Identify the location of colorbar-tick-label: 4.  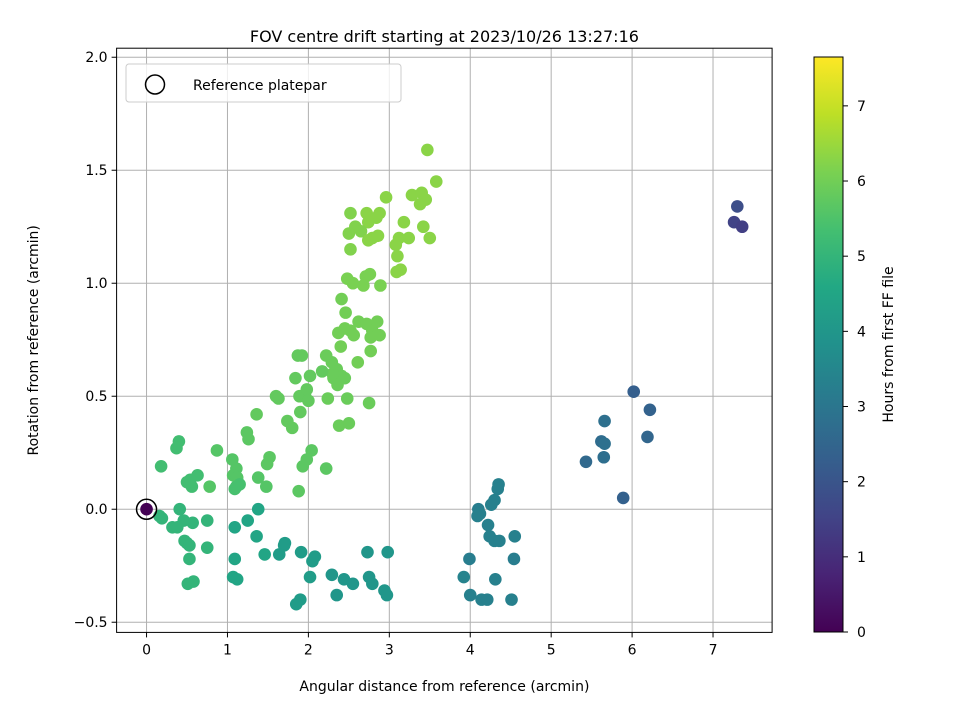
(861, 332).